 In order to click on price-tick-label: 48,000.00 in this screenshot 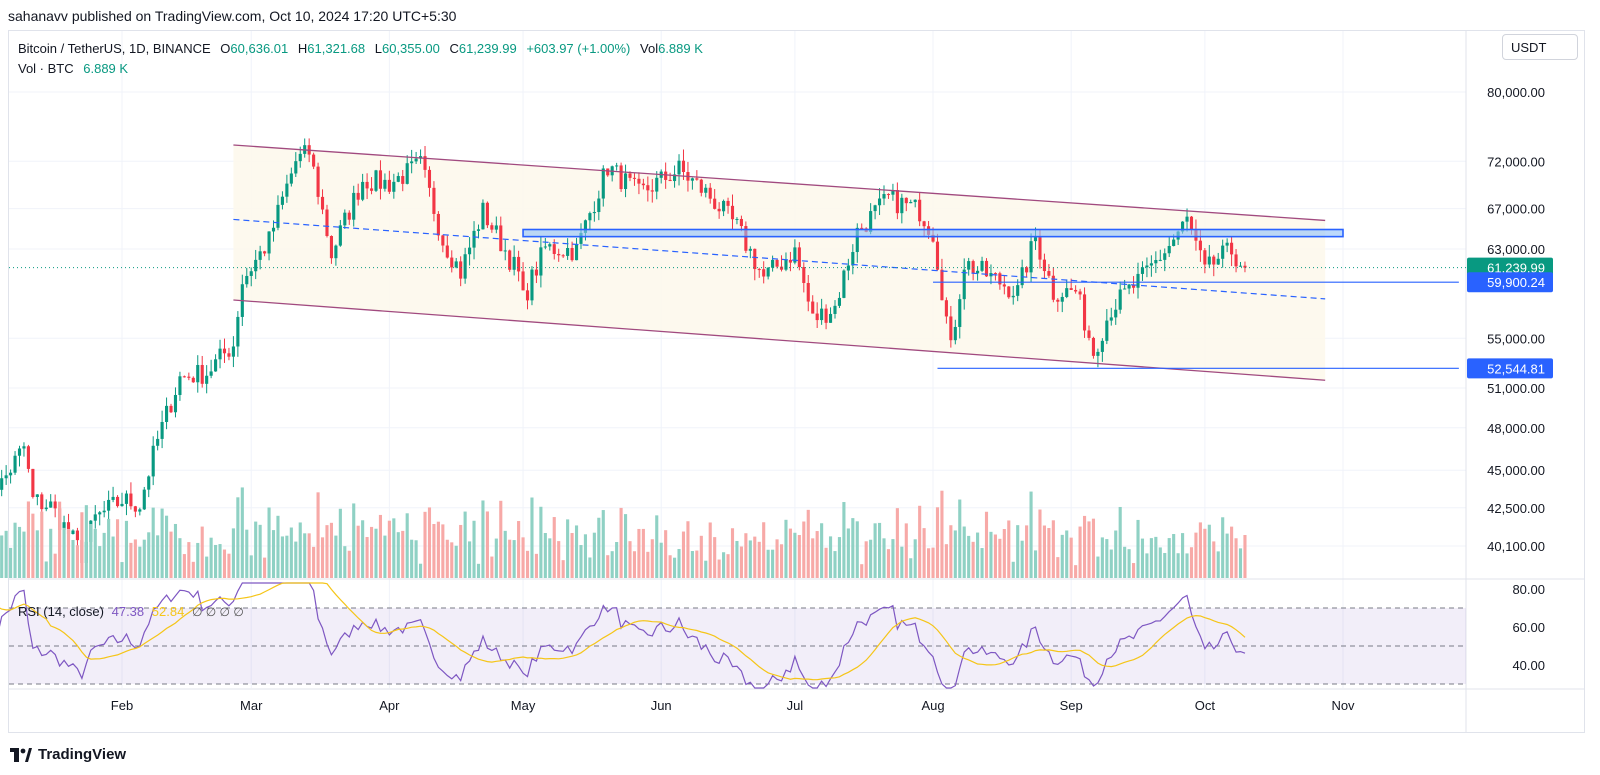, I will do `click(1516, 428)`.